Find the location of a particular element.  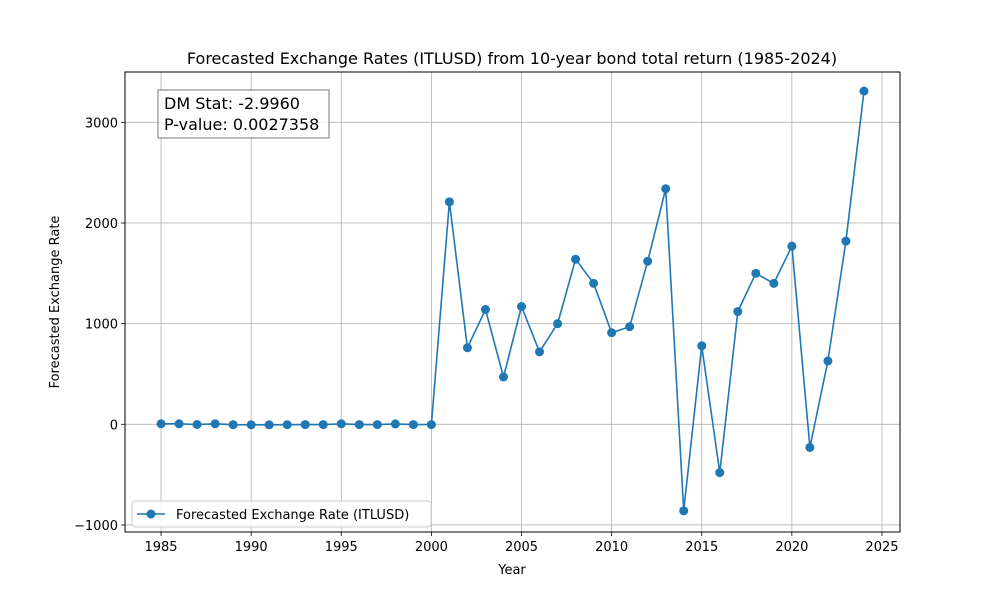

legend: Forecasted Exchange Rate (ITLUSD) is located at coordinates (281, 514).